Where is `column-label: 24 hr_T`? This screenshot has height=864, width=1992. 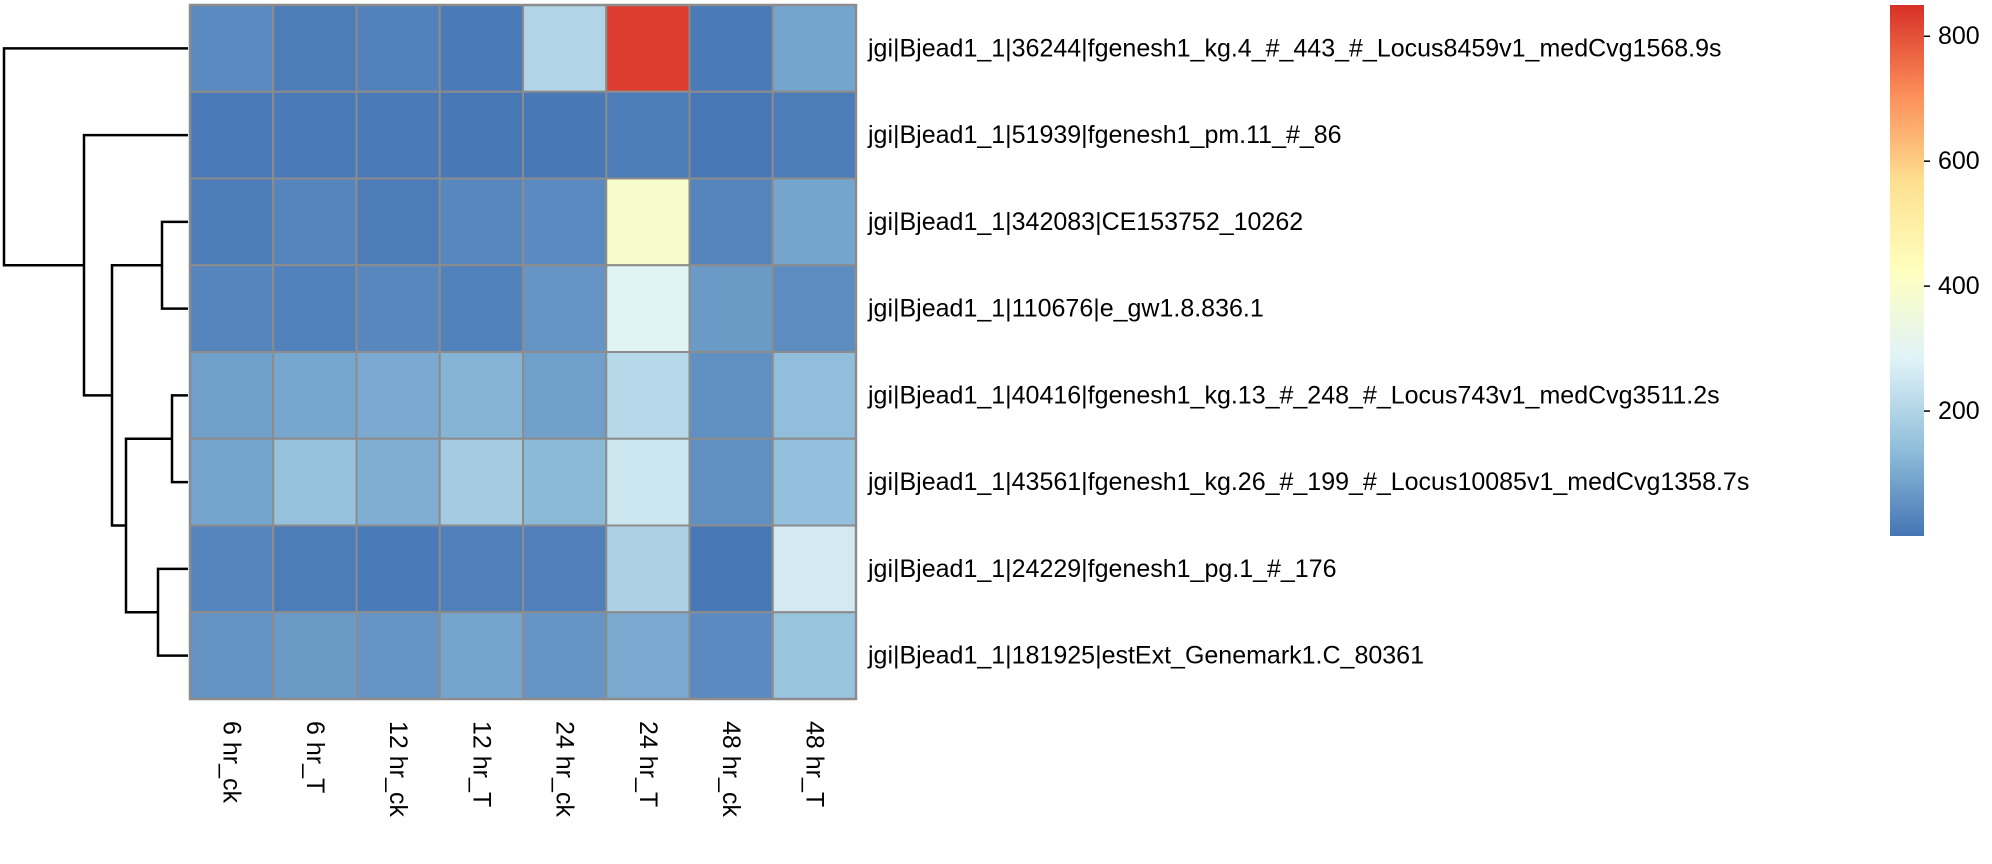
column-label: 24 hr_T is located at coordinates (648, 764).